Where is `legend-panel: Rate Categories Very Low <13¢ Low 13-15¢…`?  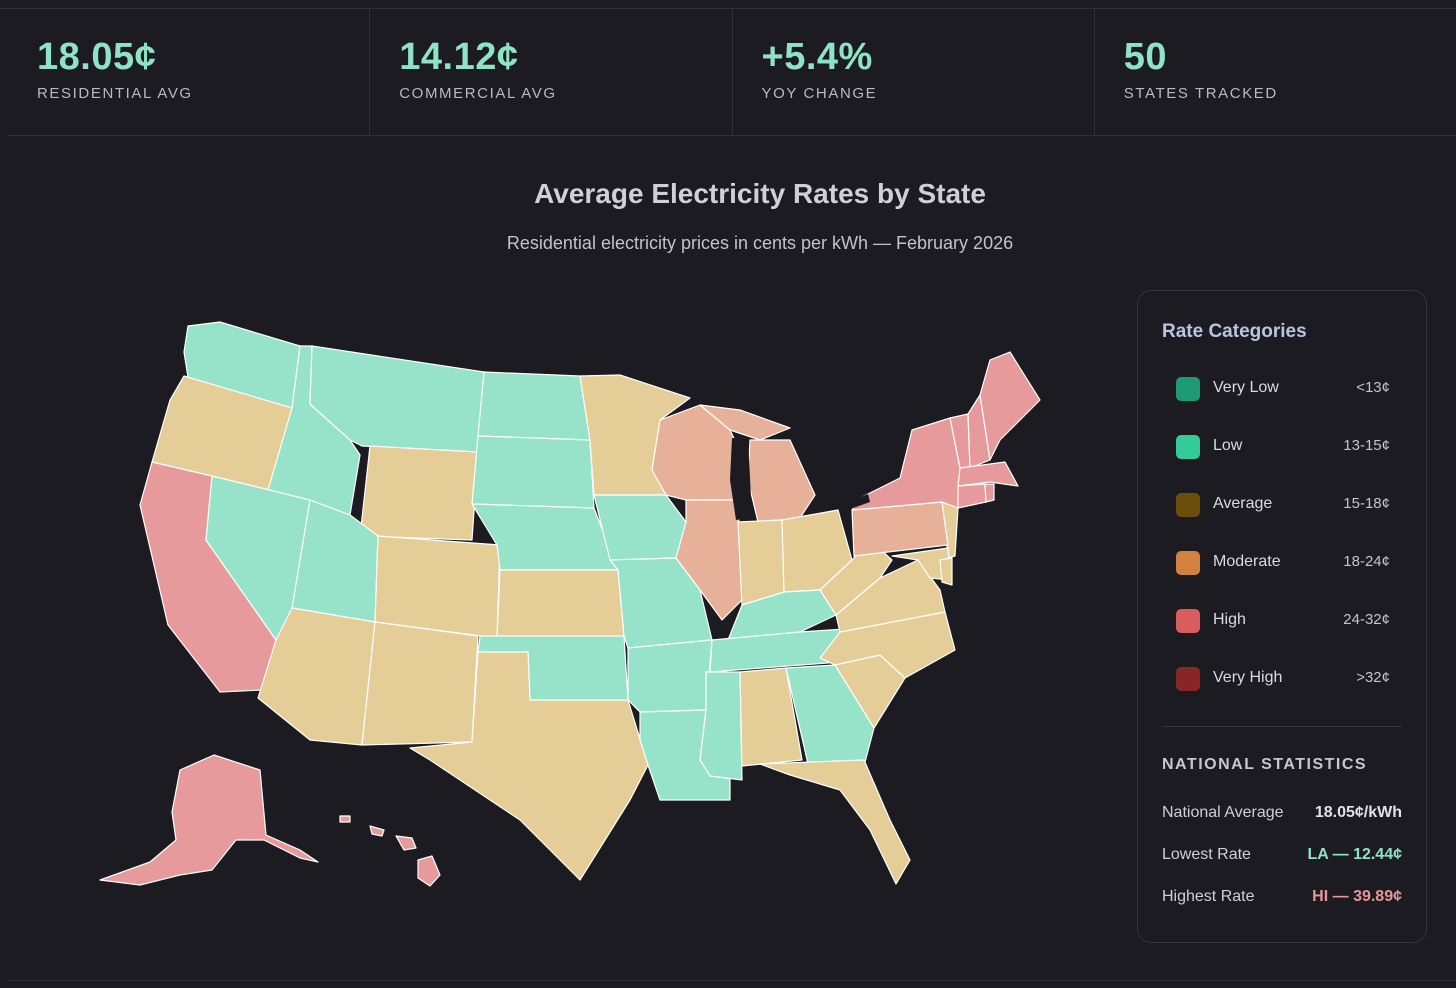 legend-panel: Rate Categories Very Low <13¢ Low 13-15¢… is located at coordinates (1282, 616).